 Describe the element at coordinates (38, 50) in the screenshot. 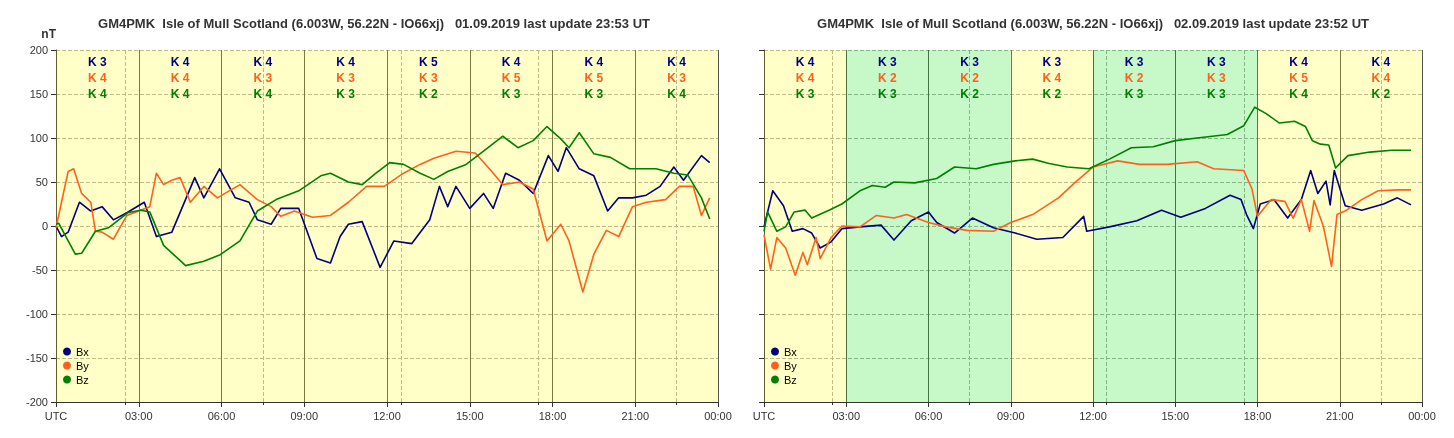

I see `y-tick-label: 200` at that location.